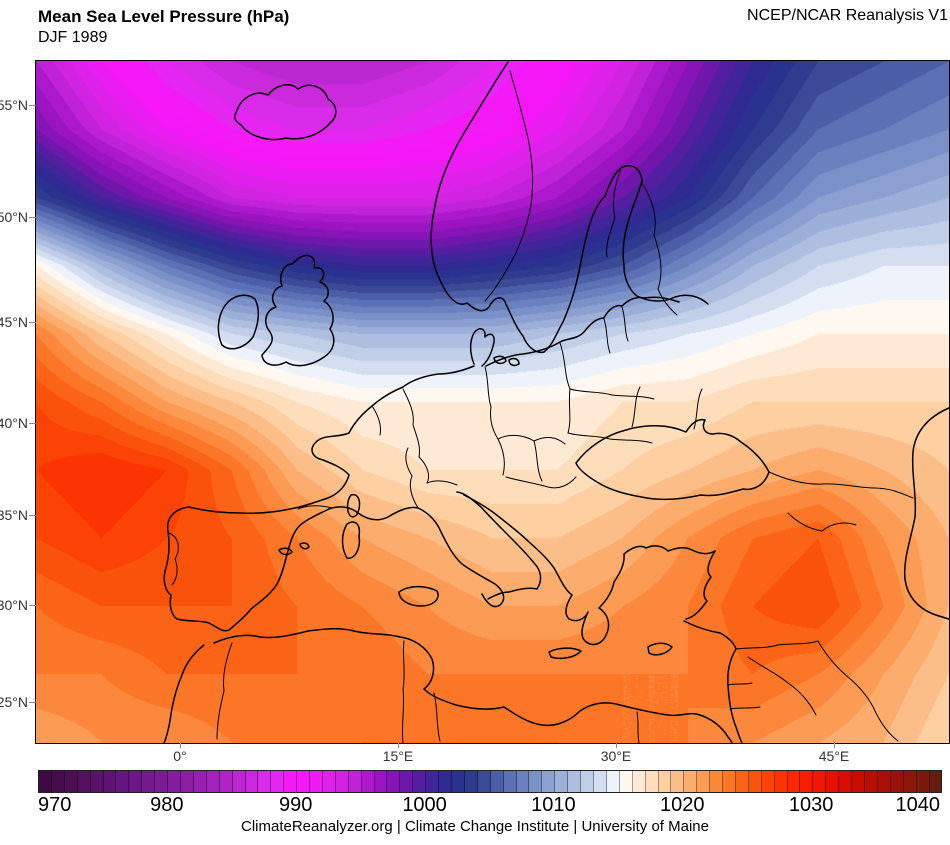  I want to click on page-title: Mean Sea Level Pressure (hPa), so click(164, 16).